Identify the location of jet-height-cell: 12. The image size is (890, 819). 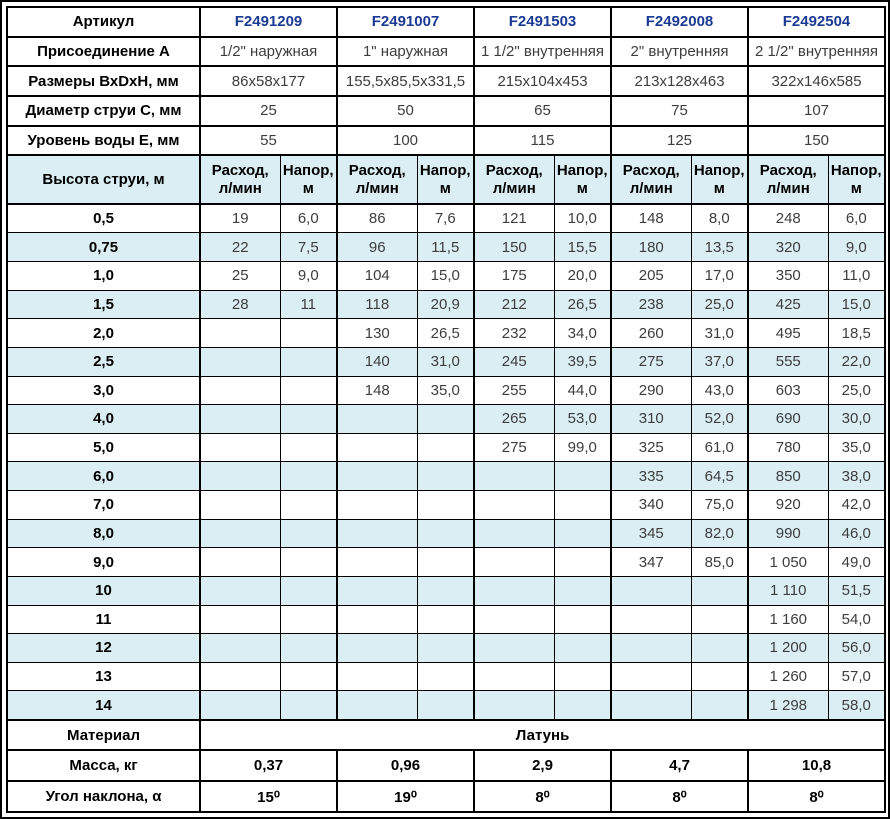
(103, 648).